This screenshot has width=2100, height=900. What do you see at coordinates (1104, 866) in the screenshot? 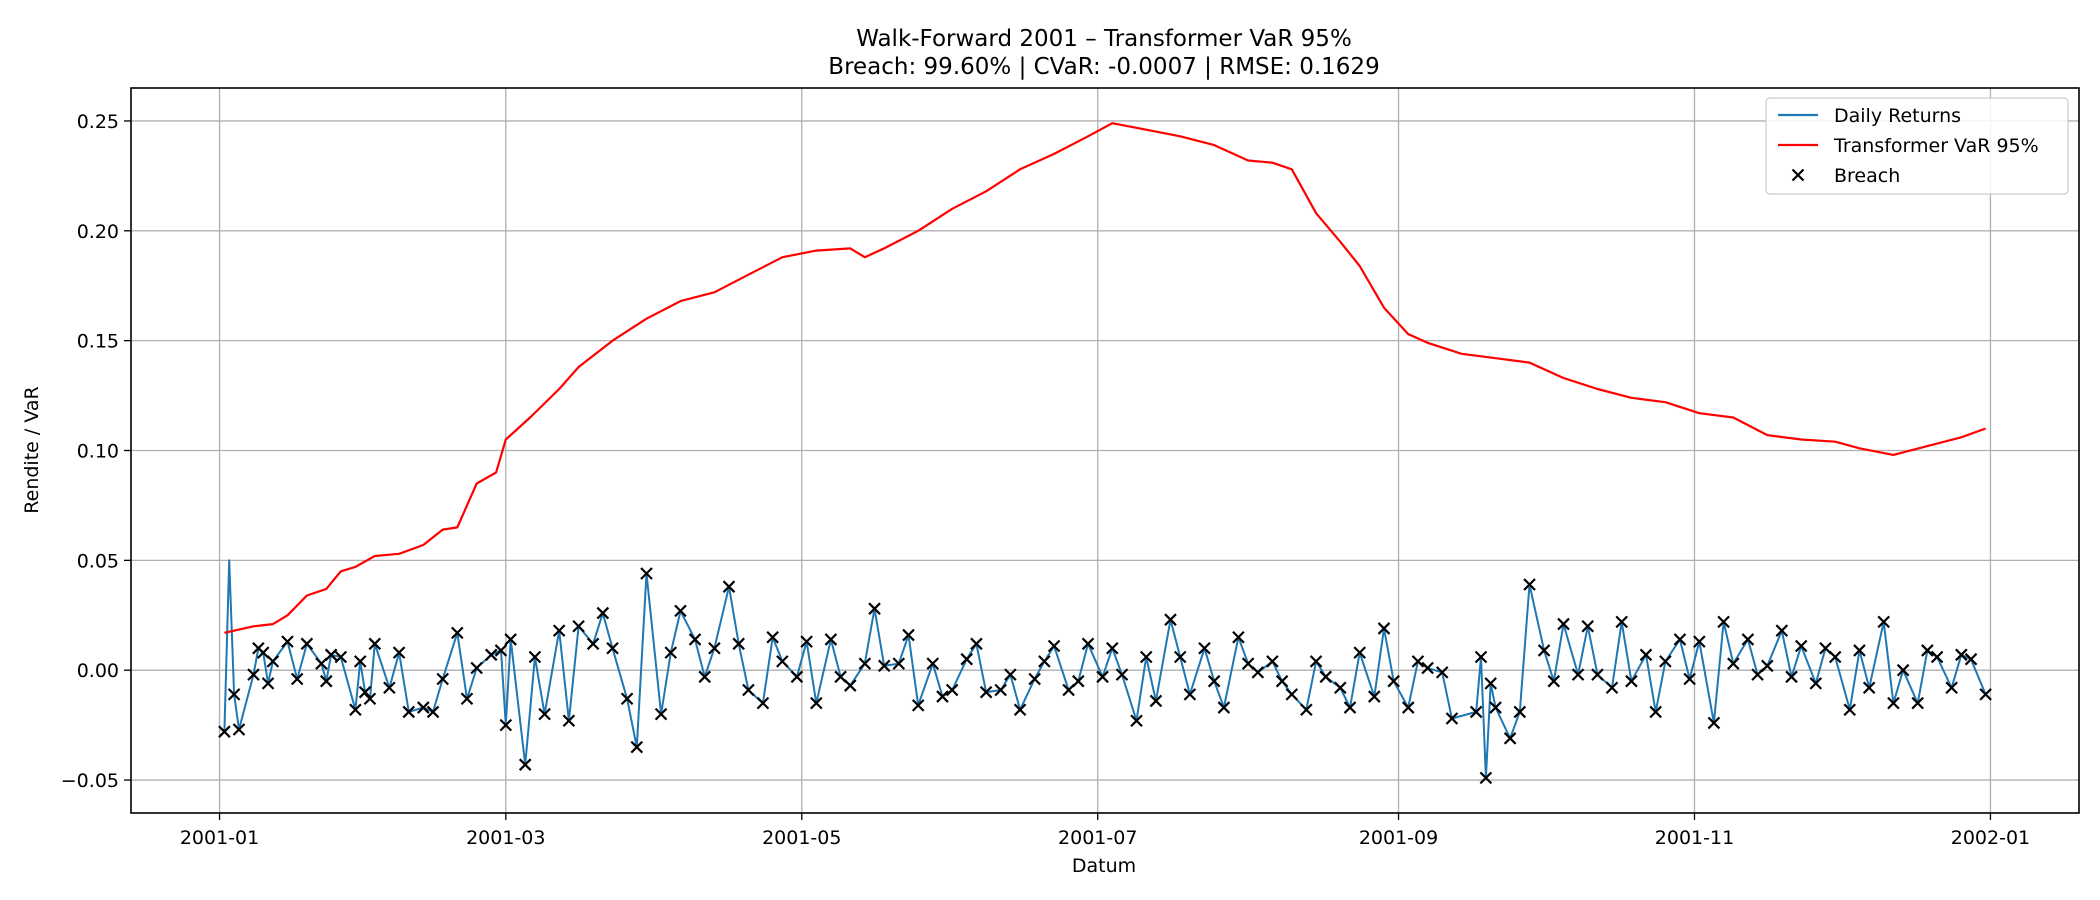
I see `x-axis-label: Datum` at bounding box center [1104, 866].